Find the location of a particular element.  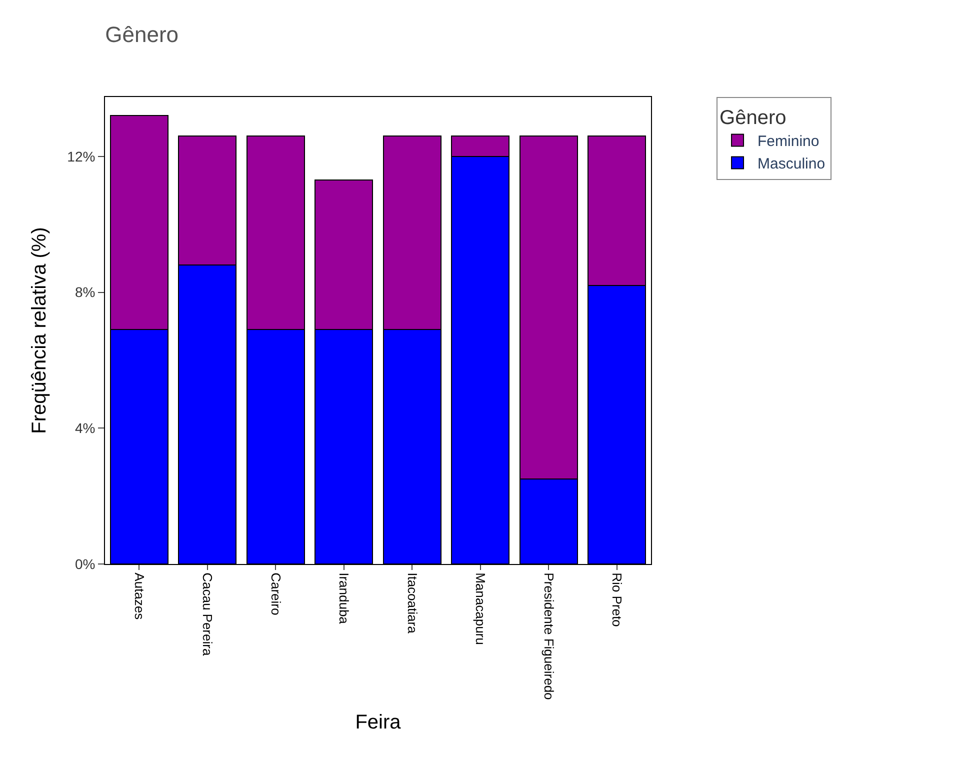

x-tick-label: Careiro is located at coordinates (276, 594).